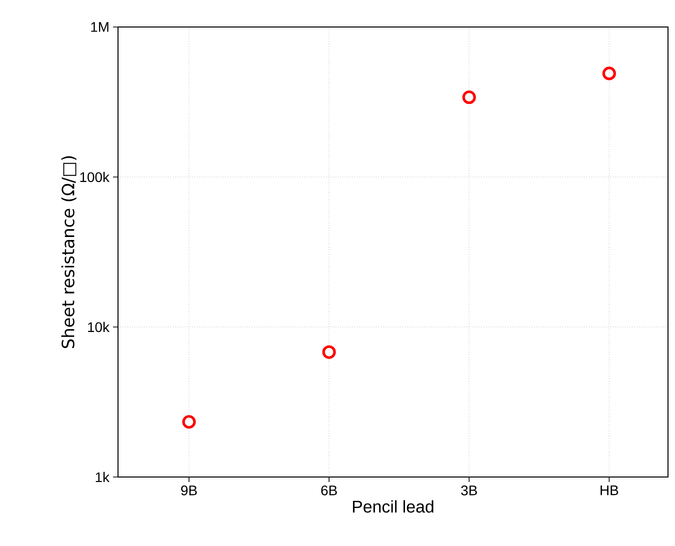 The width and height of the screenshot is (675, 546). What do you see at coordinates (469, 490) in the screenshot?
I see `x-tick-label: 3B` at bounding box center [469, 490].